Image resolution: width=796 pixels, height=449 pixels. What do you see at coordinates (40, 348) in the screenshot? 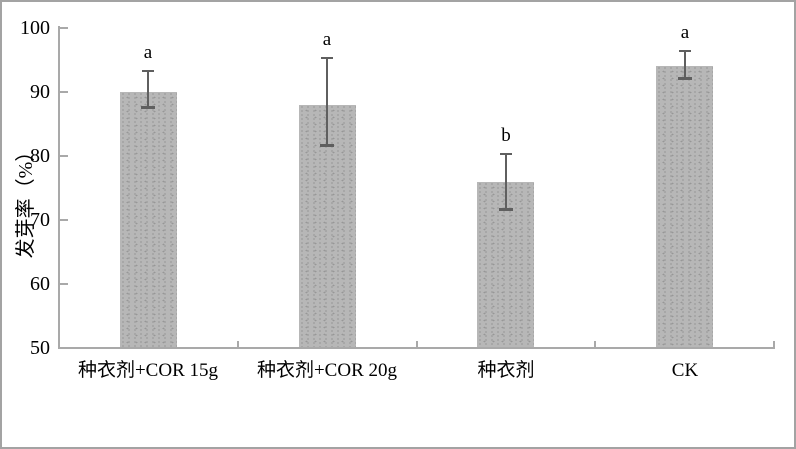
I see `y-axis-tick-label: 50` at bounding box center [40, 348].